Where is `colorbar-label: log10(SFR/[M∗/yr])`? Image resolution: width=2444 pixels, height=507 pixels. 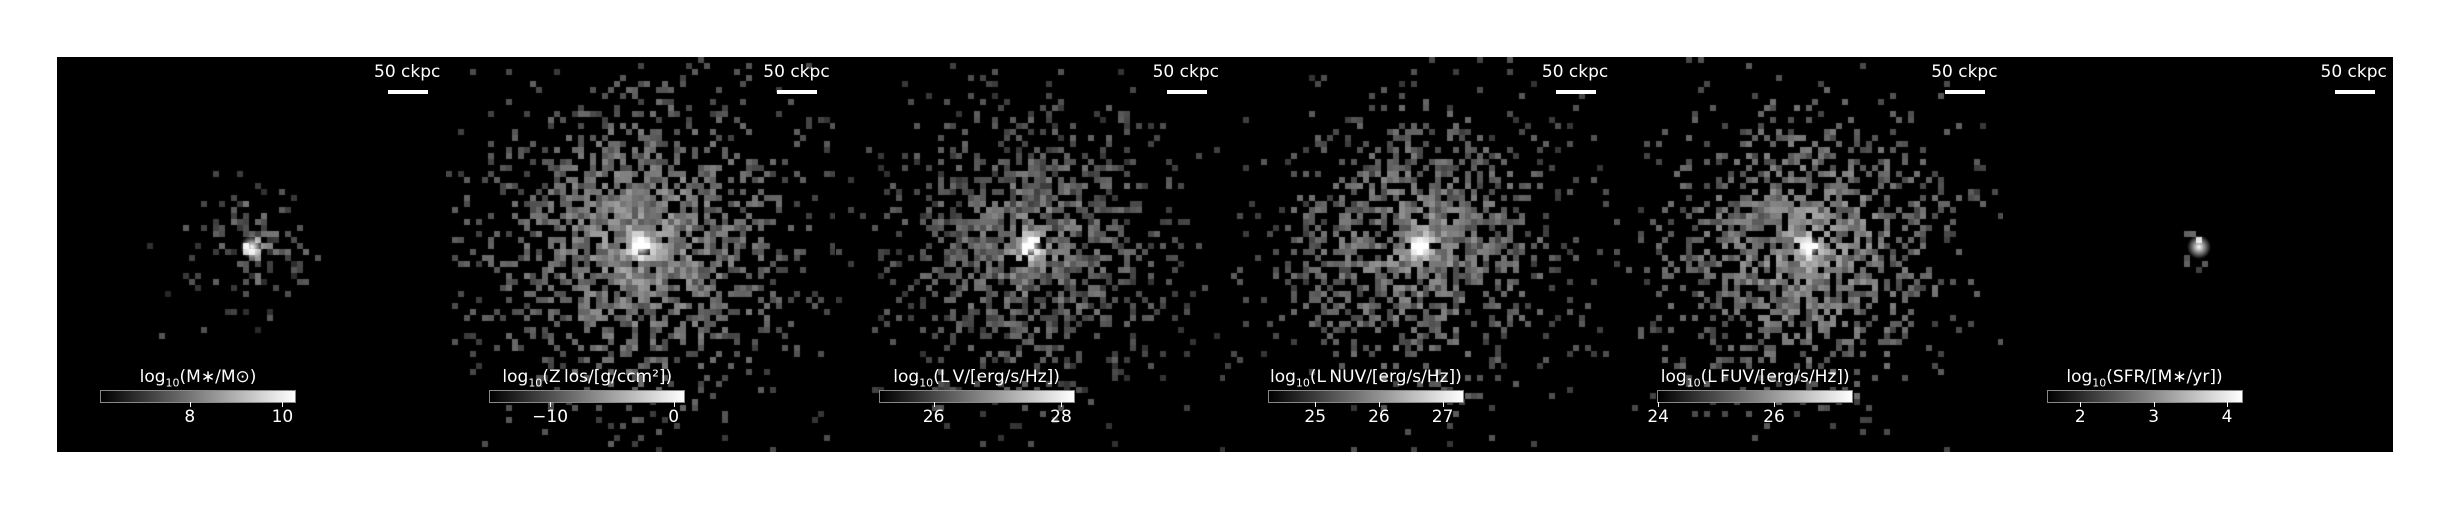 colorbar-label: log10(SFR/[M∗/yr]) is located at coordinates (2145, 380).